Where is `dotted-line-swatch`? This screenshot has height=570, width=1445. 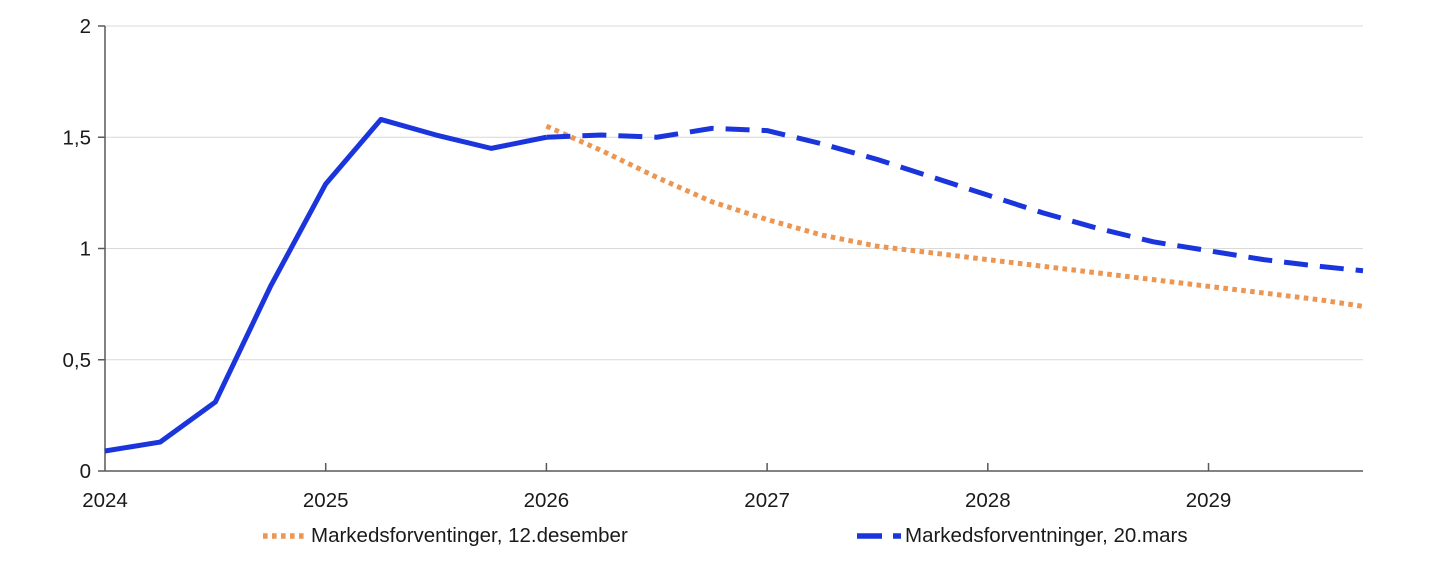
dotted-line-swatch is located at coordinates (285, 536).